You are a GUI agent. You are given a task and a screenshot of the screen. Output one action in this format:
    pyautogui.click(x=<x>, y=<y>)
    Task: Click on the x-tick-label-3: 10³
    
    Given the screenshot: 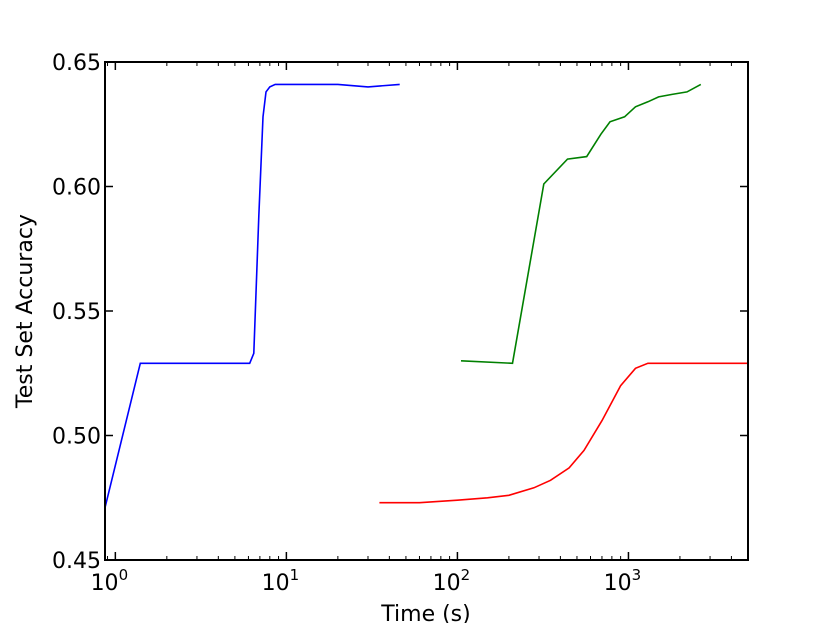 What is the action you would take?
    pyautogui.click(x=623, y=581)
    